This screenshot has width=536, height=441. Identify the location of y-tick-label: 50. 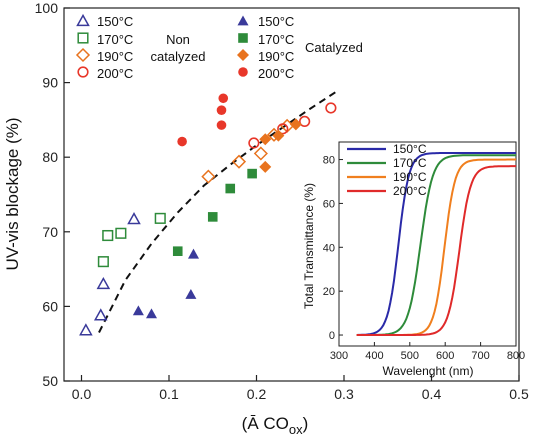
(50, 381).